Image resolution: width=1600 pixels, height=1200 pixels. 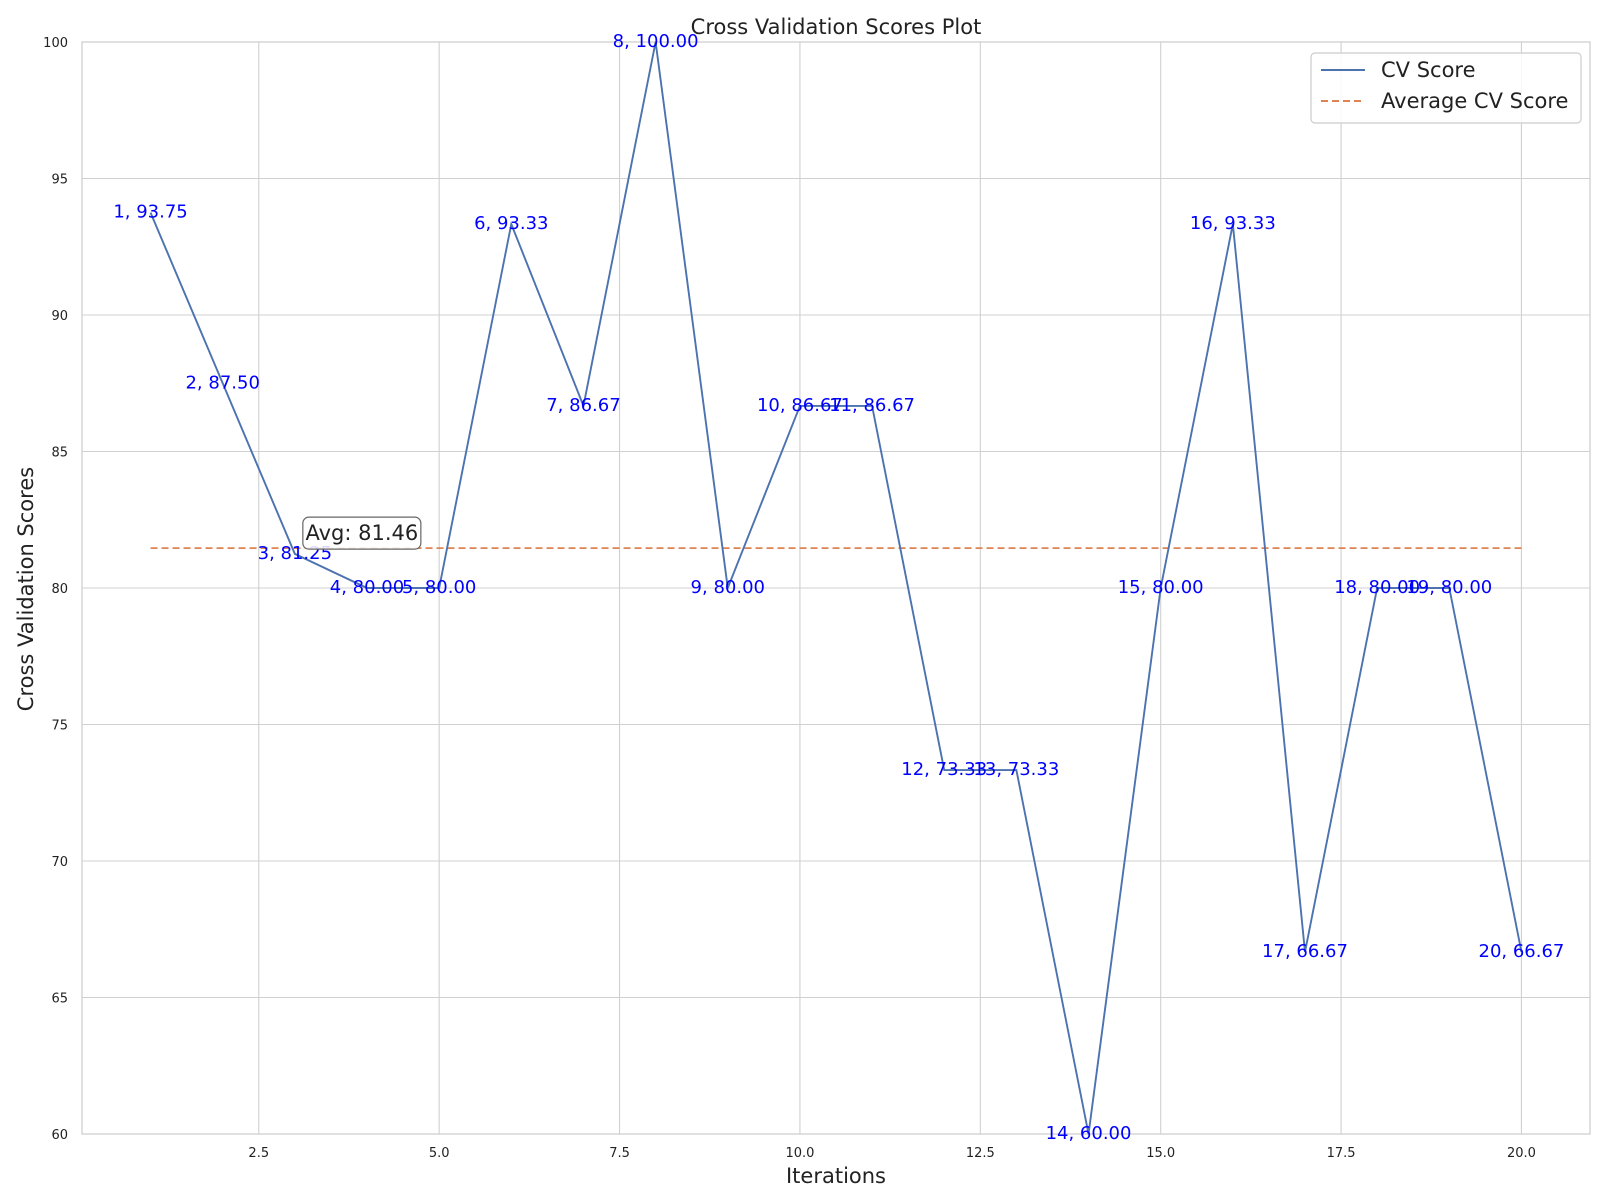 I want to click on point-label: 16, 93.33, so click(x=1233, y=223).